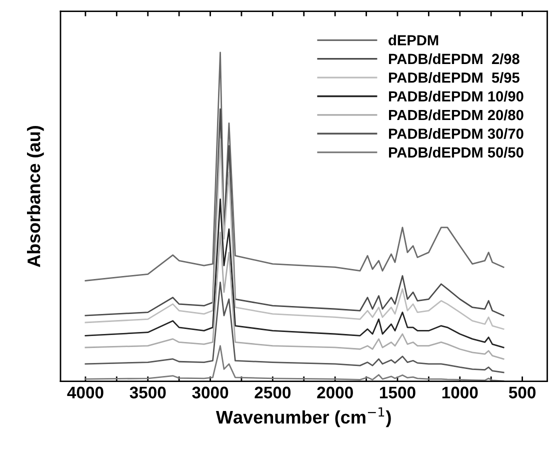 The height and width of the screenshot is (454, 550). I want to click on legend-label: PADB/dEPDM 10/90, so click(456, 96).